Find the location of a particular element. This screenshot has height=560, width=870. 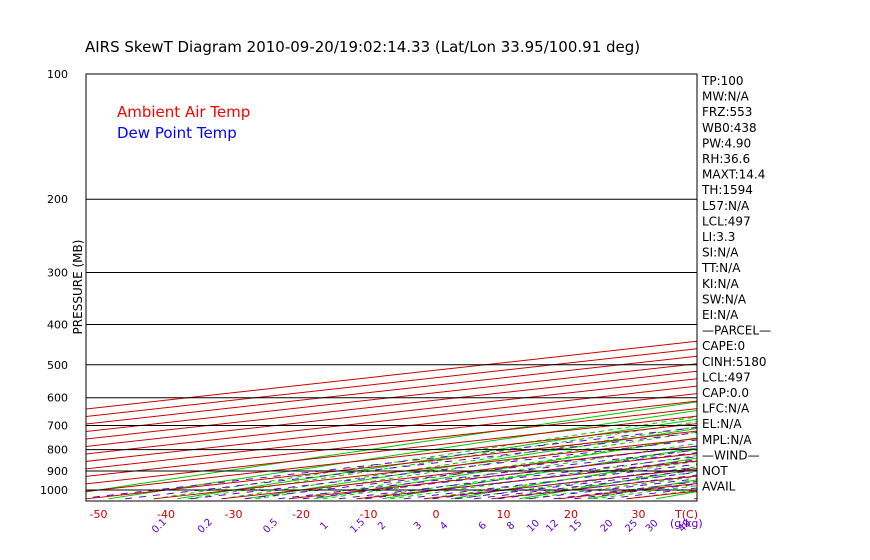

mixing-ratio-tick: 12 is located at coordinates (552, 526).